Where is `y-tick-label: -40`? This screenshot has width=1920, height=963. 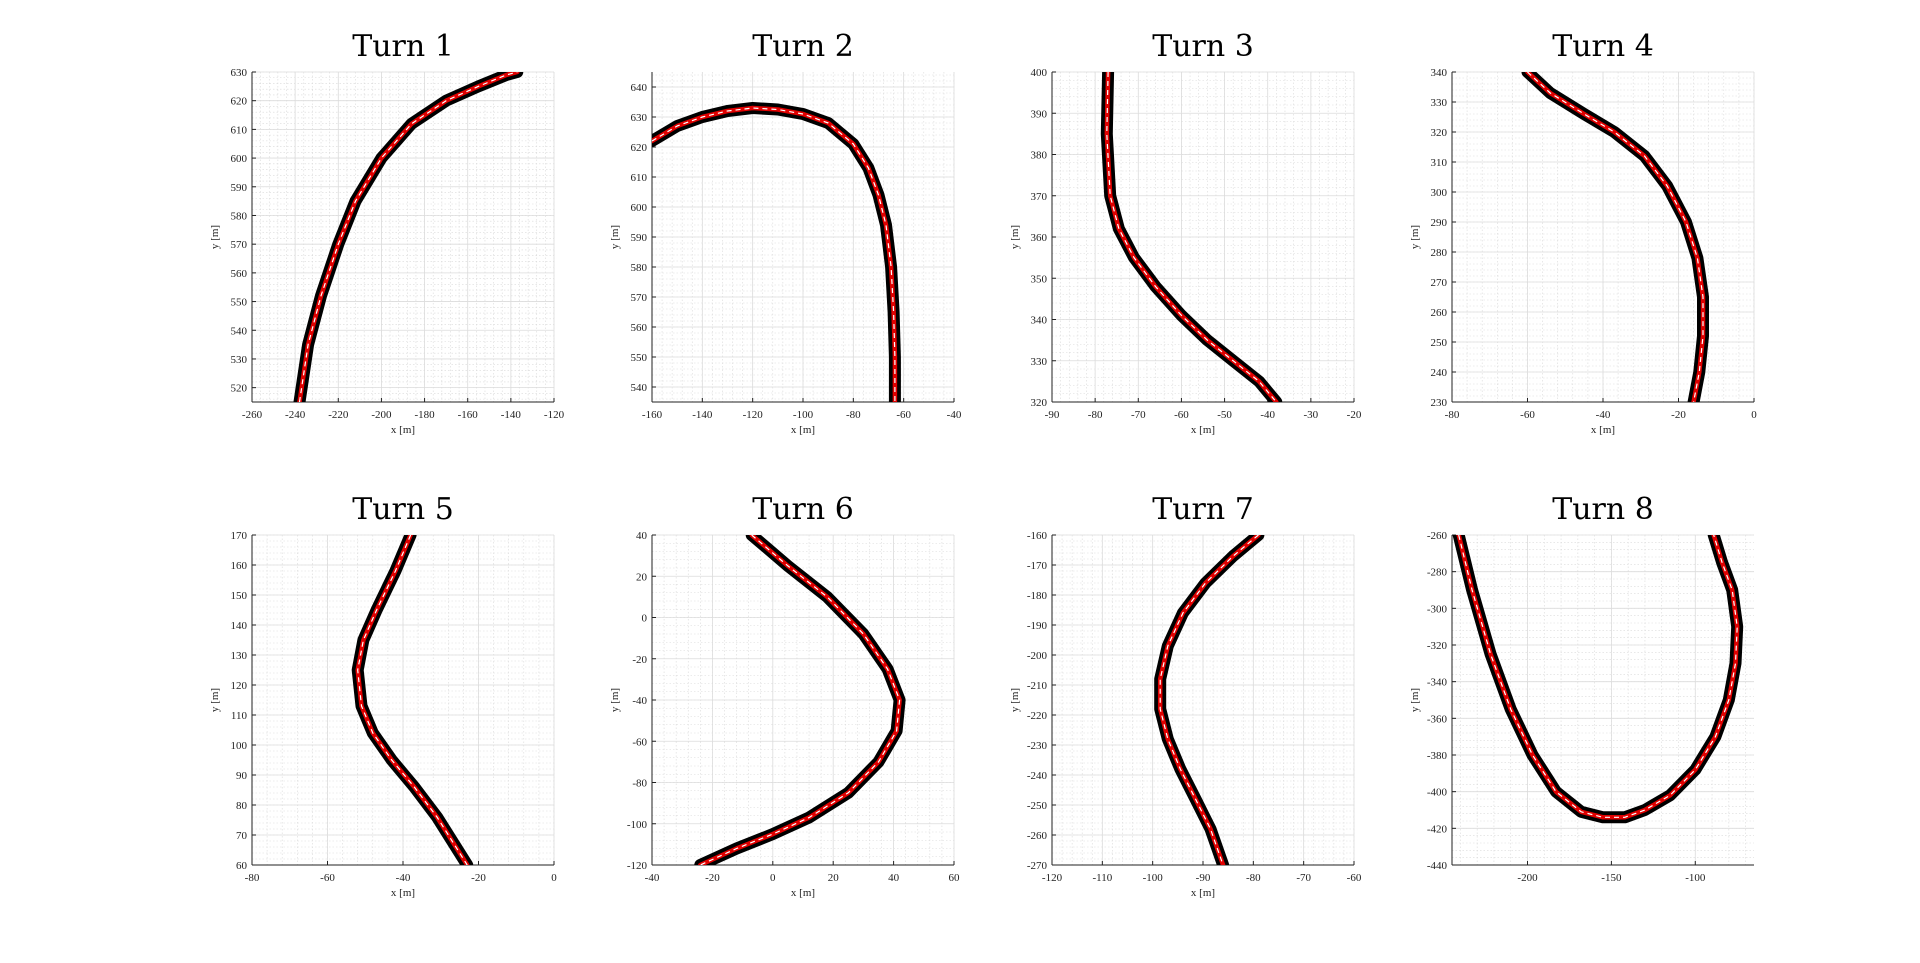
y-tick-label: -40 is located at coordinates (639, 701).